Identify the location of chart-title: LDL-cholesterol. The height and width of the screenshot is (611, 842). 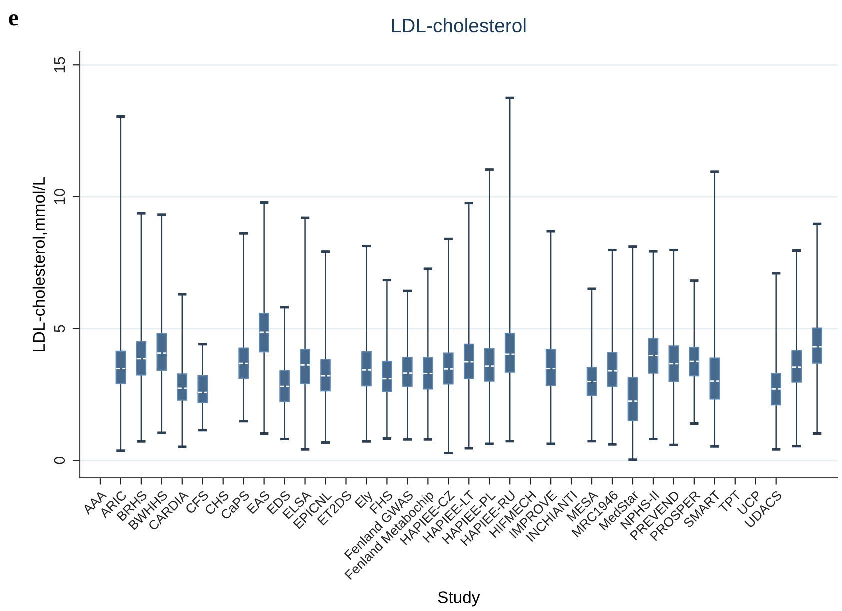
(459, 25).